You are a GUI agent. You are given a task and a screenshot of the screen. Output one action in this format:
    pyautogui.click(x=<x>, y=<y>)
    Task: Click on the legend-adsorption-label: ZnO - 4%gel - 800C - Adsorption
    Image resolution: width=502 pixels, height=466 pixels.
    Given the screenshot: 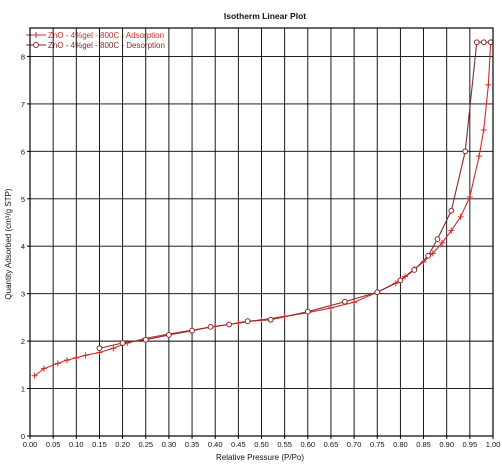 What is the action you would take?
    pyautogui.click(x=106, y=35)
    